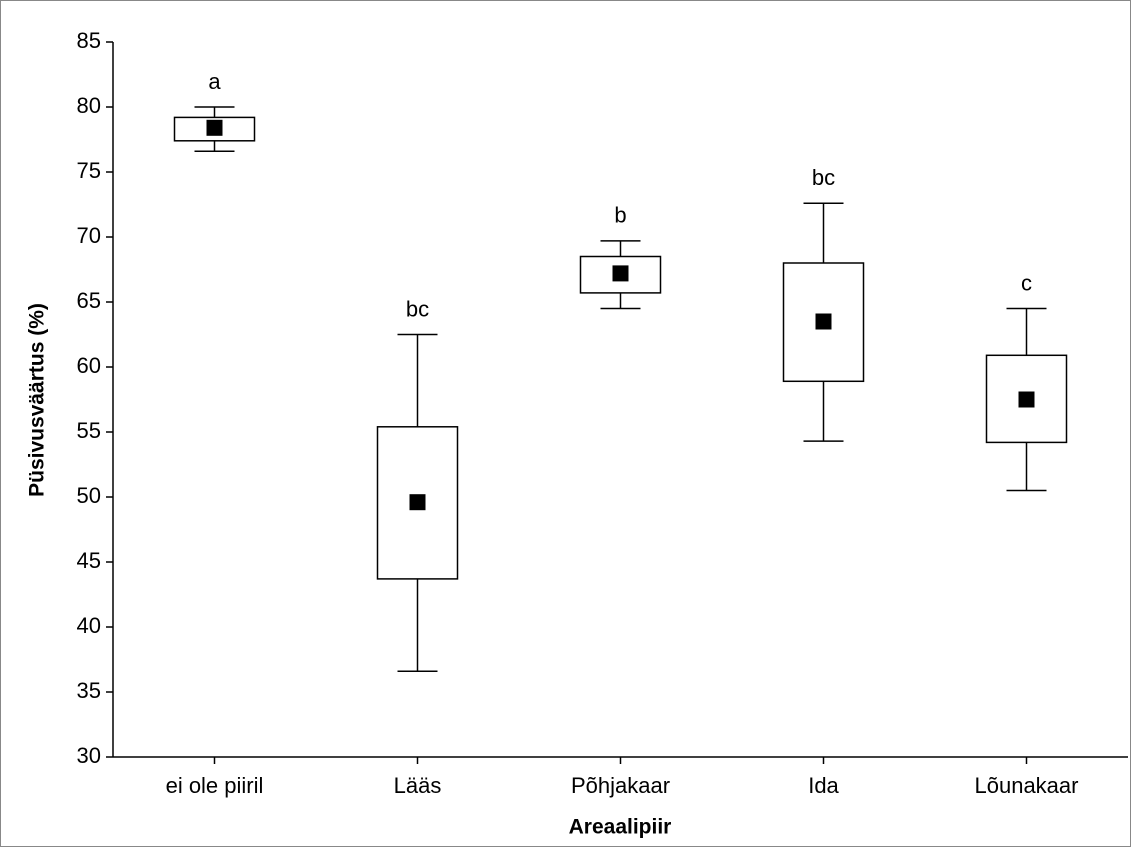  Describe the element at coordinates (89, 690) in the screenshot. I see `y-tick-label: 35` at that location.